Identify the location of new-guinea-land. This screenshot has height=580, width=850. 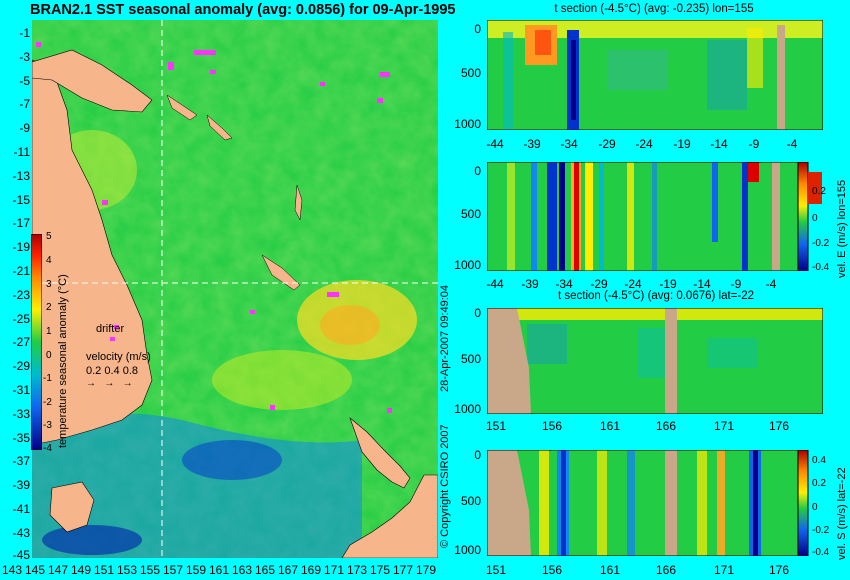
(92, 81).